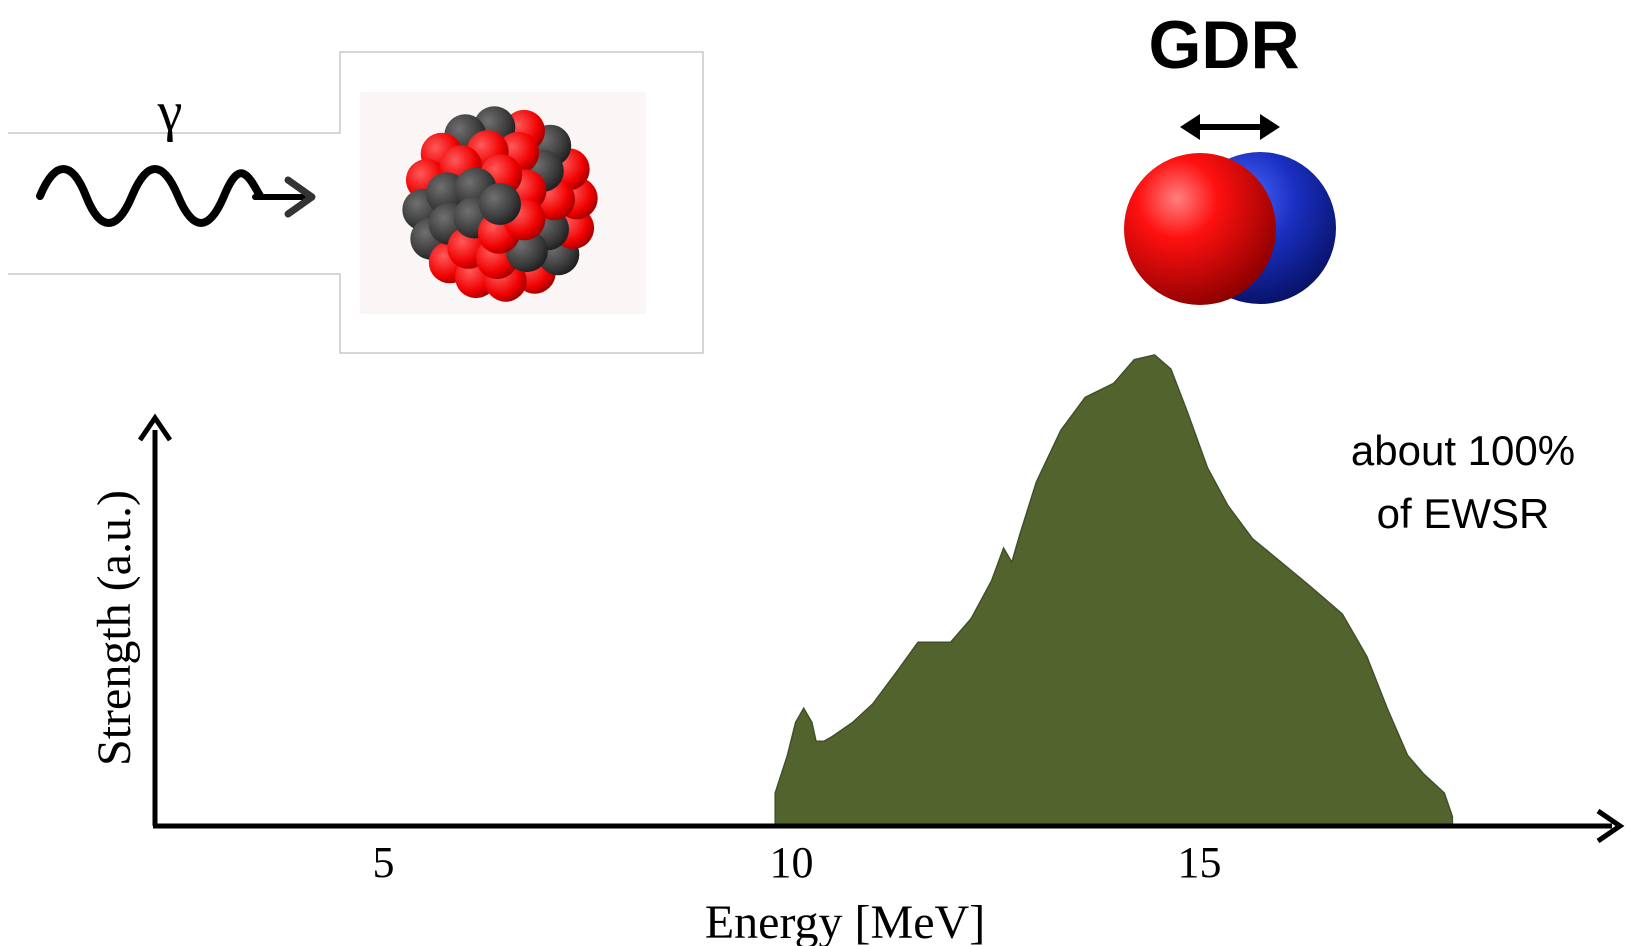  I want to click on annotation-line-1: about 100%, so click(1463, 450).